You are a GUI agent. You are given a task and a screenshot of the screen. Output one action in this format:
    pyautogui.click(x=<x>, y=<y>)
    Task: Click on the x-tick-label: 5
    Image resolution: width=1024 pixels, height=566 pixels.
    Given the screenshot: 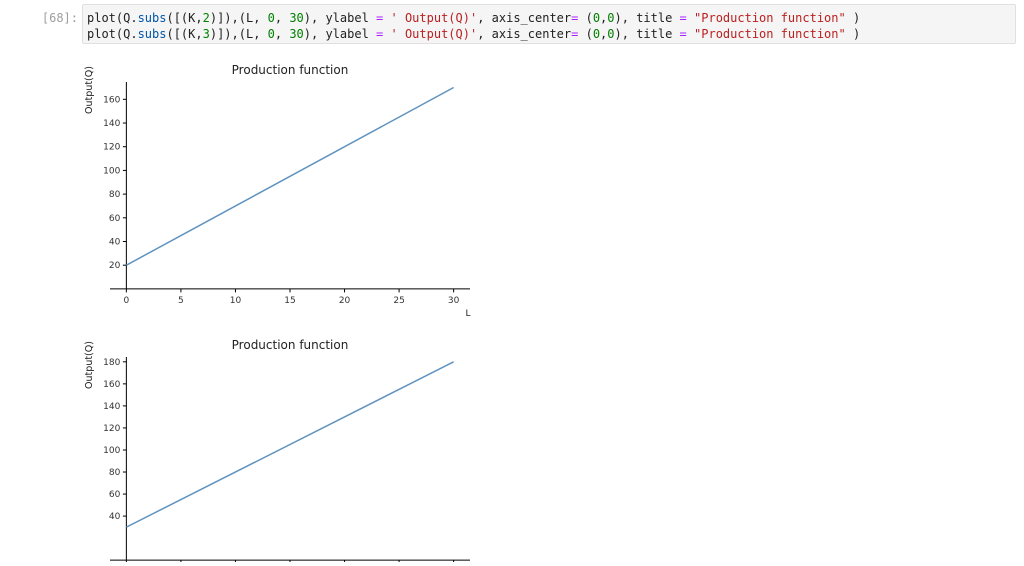 What is the action you would take?
    pyautogui.click(x=181, y=301)
    